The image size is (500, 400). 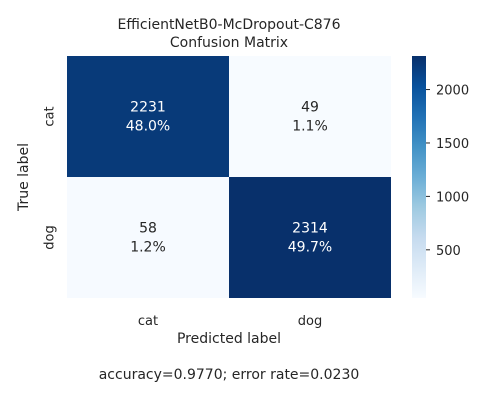 I want to click on chart-title-line2: Confusion Matrix, so click(x=229, y=43).